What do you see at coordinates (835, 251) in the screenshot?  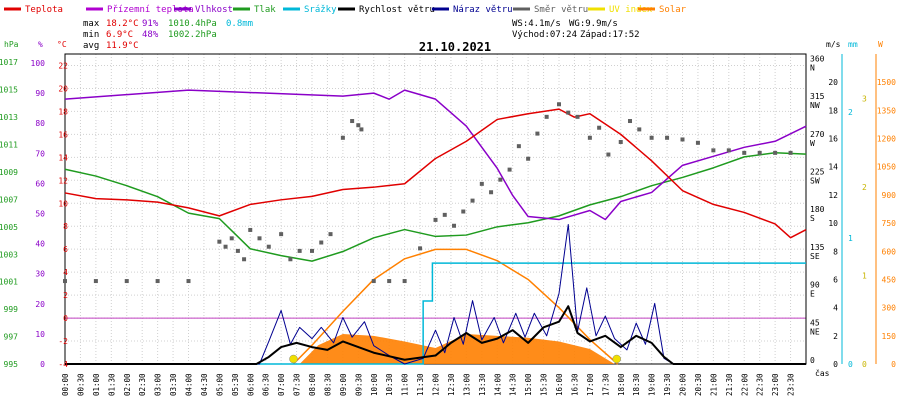 I see `wind-axis-tick: 8` at bounding box center [835, 251].